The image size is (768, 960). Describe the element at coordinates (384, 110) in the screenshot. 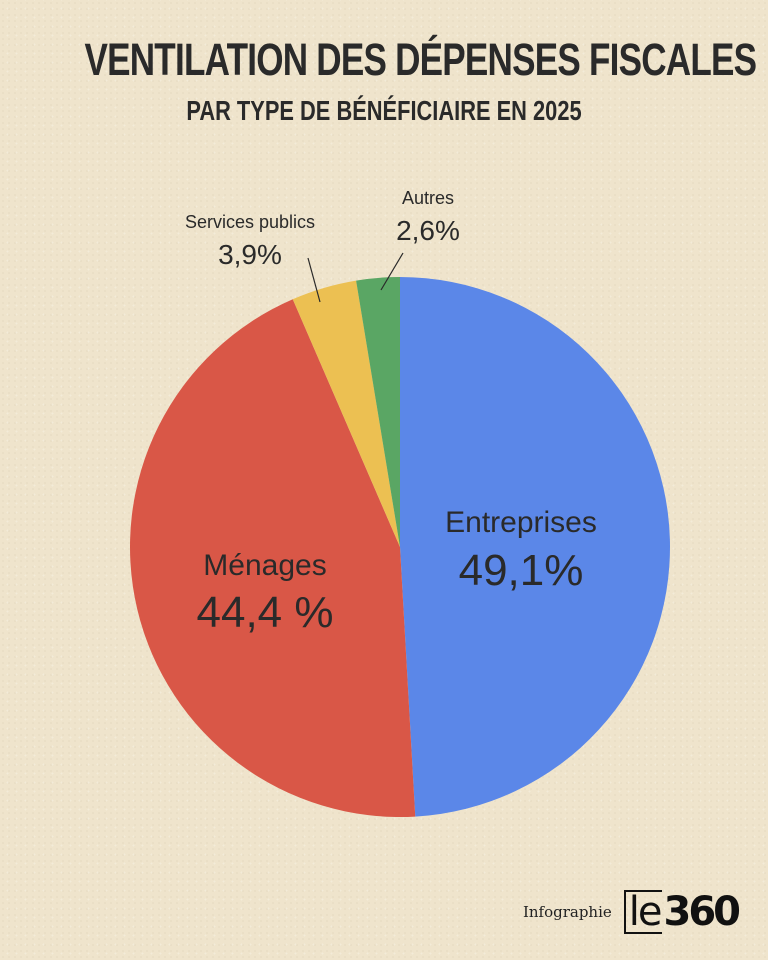

I see `chart-subtitle: PAR TYPE DE BÉNÉFICIAIRE EN 2025` at that location.